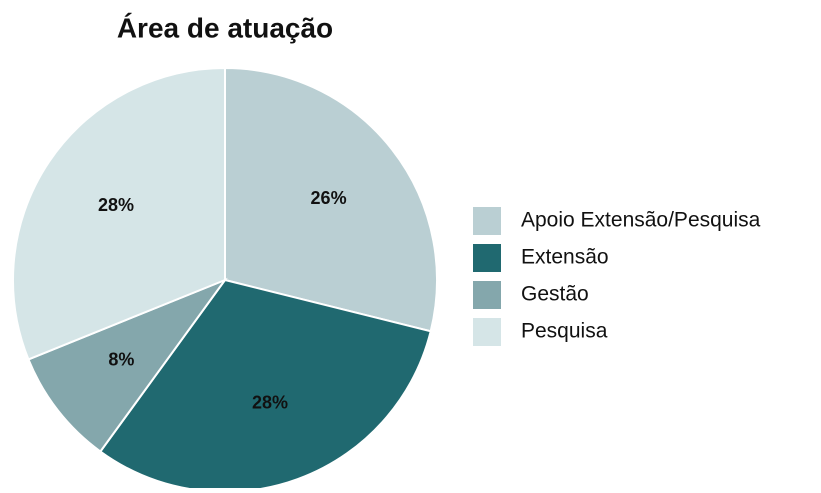  I want to click on data-label: 26%, so click(329, 198).